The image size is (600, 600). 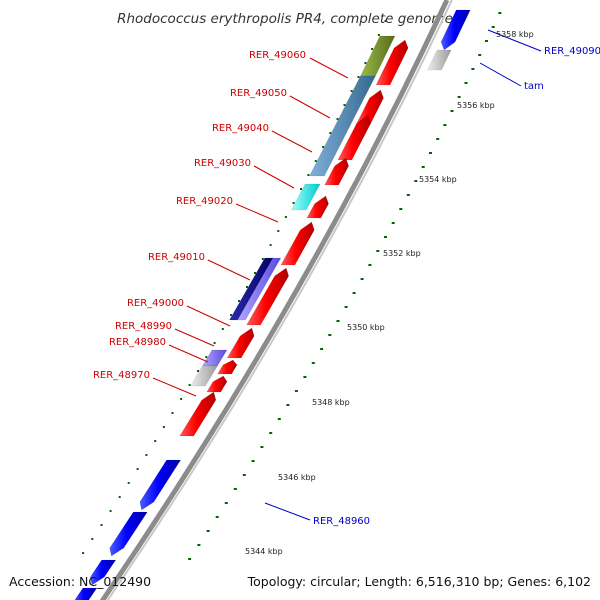 I want to click on gene-label-RER_49040: RER_49040, so click(x=240, y=128).